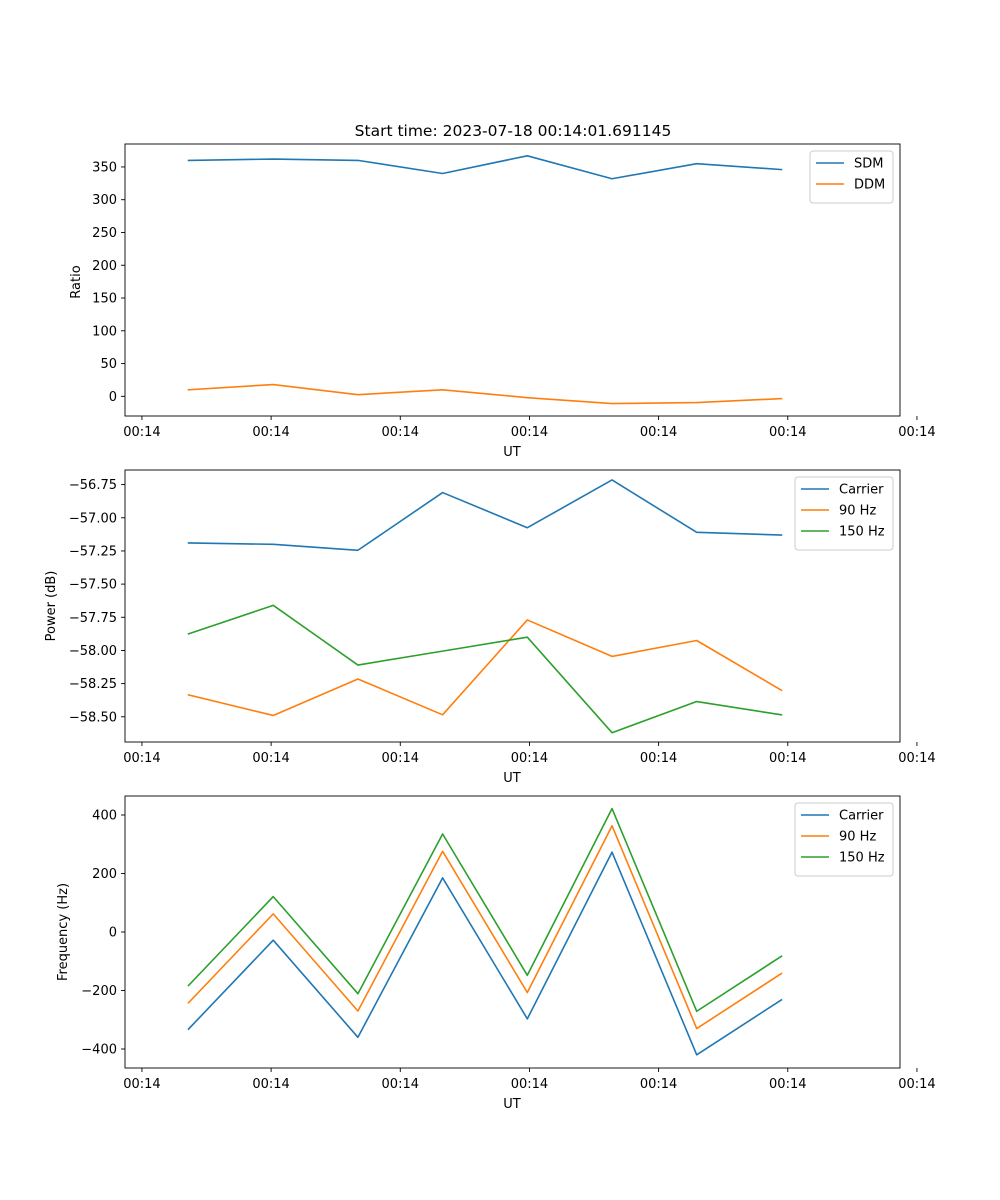 The width and height of the screenshot is (1000, 1200). What do you see at coordinates (93, 518) in the screenshot?
I see `y-tick-label: −57.00` at bounding box center [93, 518].